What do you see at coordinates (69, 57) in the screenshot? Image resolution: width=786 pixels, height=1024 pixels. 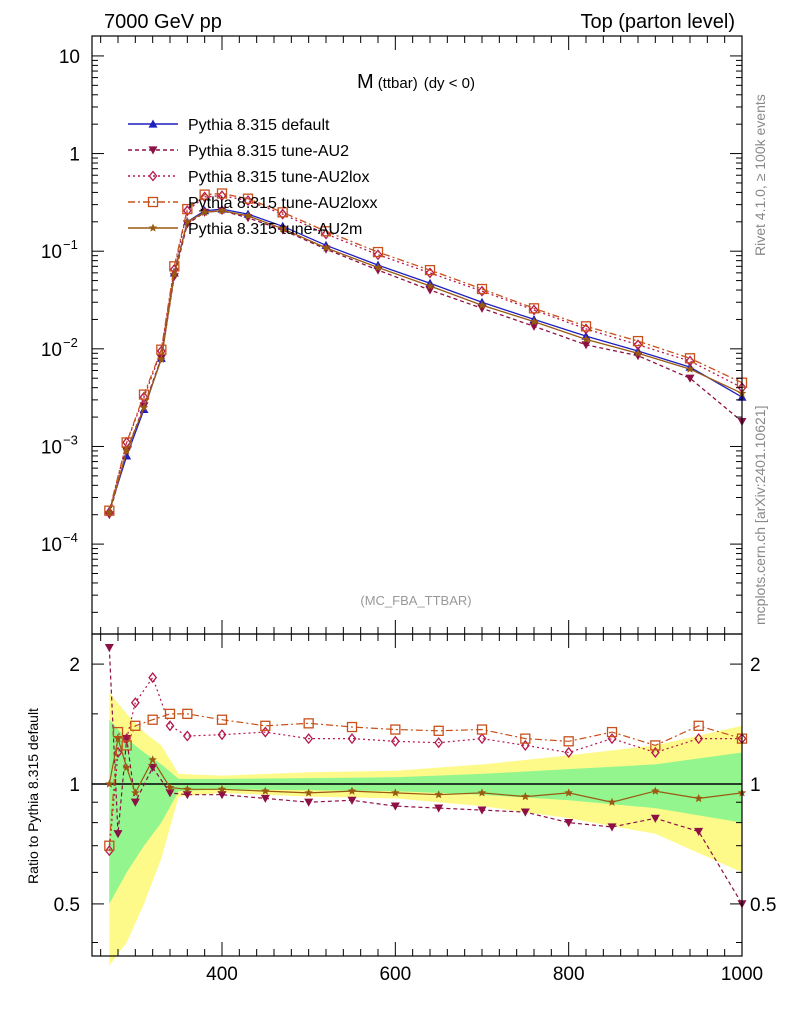 I see `top-ytick-label-5: 10` at bounding box center [69, 57].